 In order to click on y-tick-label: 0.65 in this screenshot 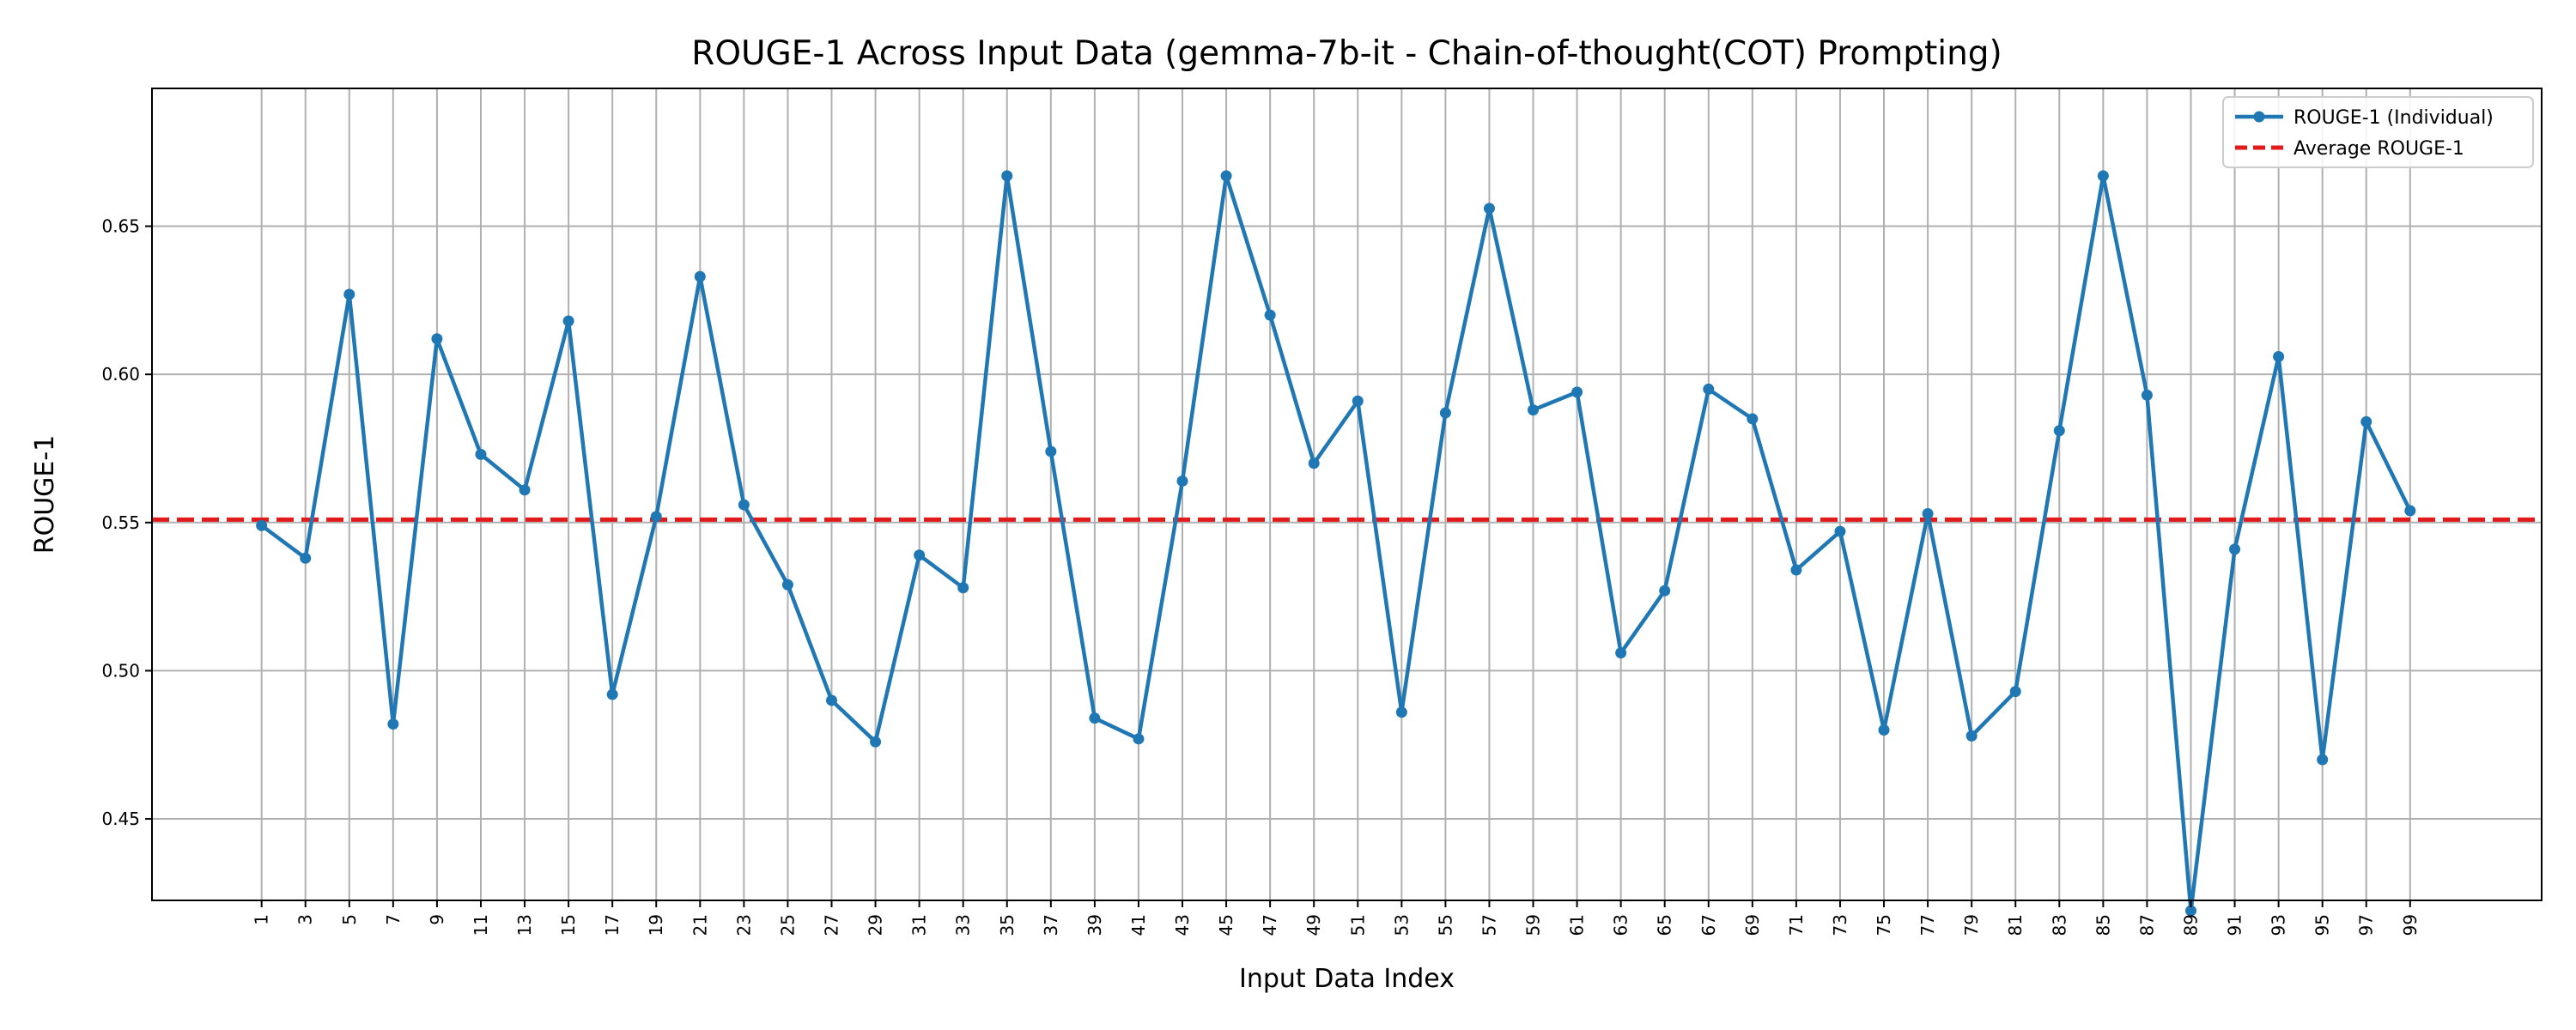, I will do `click(121, 226)`.